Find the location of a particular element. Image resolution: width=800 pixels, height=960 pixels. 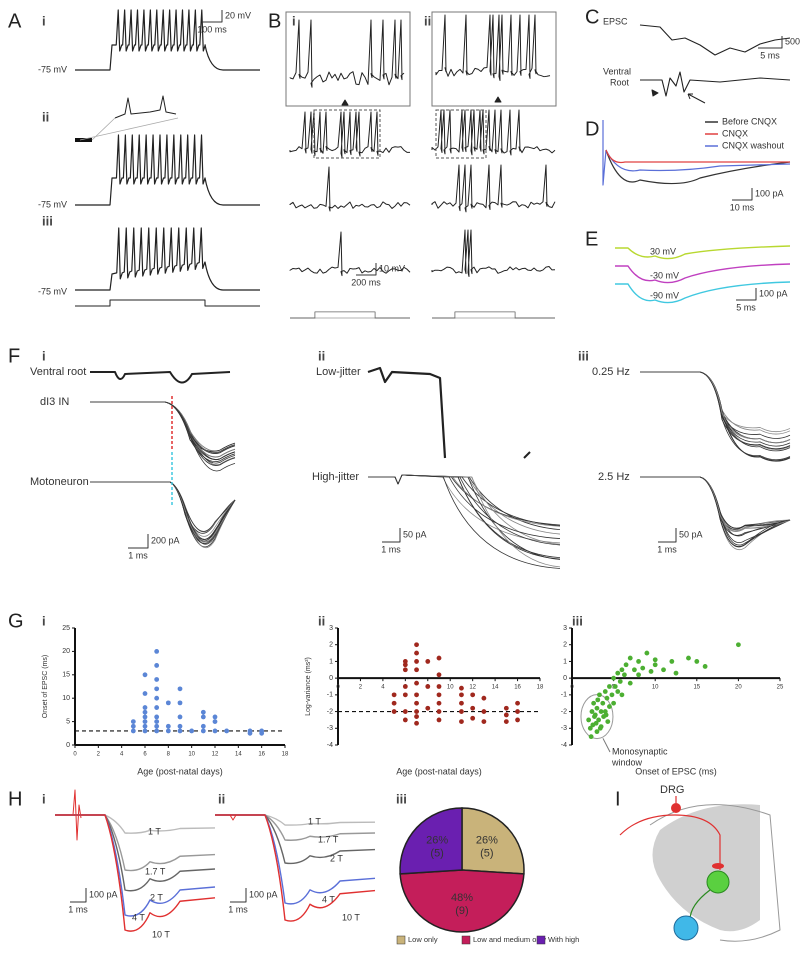

x-tick-label: 18 is located at coordinates (285, 755).